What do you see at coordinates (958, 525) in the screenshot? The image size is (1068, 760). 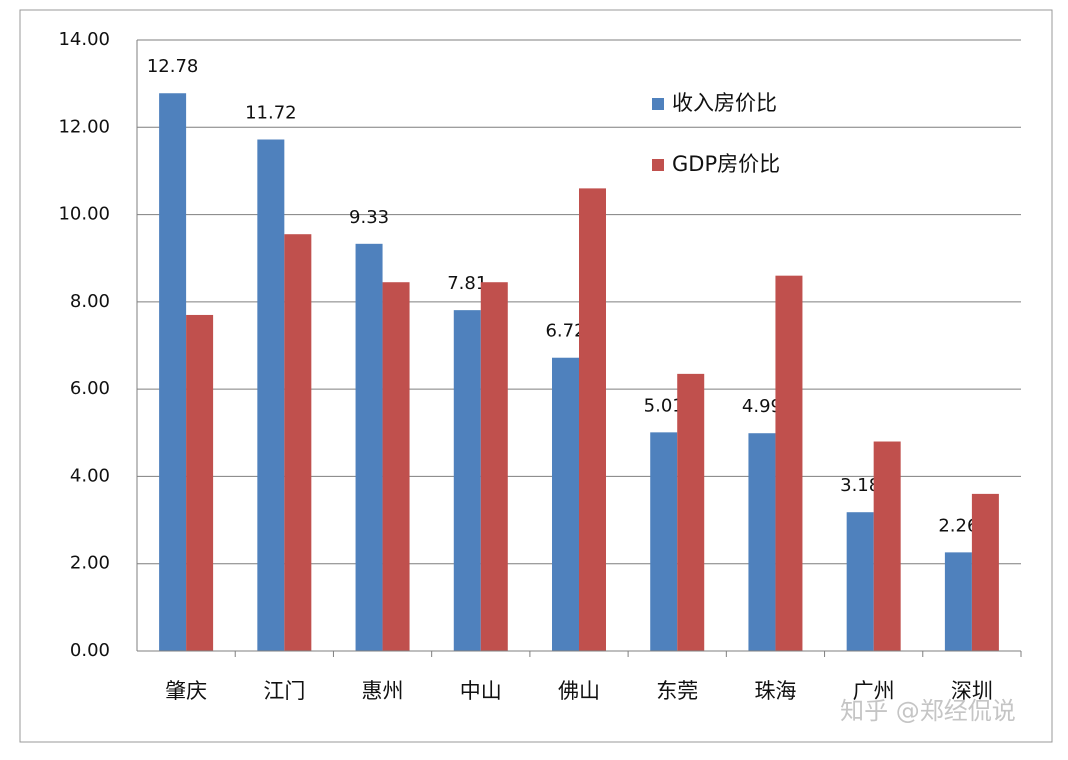 I see `data-label: 2.26` at bounding box center [958, 525].